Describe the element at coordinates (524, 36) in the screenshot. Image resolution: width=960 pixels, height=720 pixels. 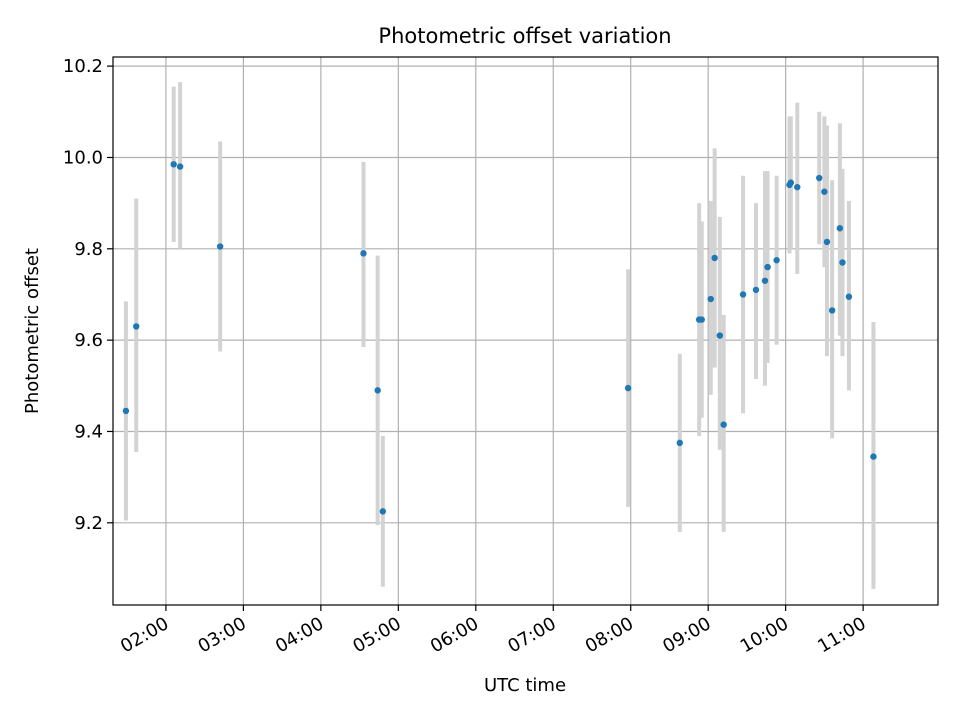
I see `chart-title: Photometric offset variation` at that location.